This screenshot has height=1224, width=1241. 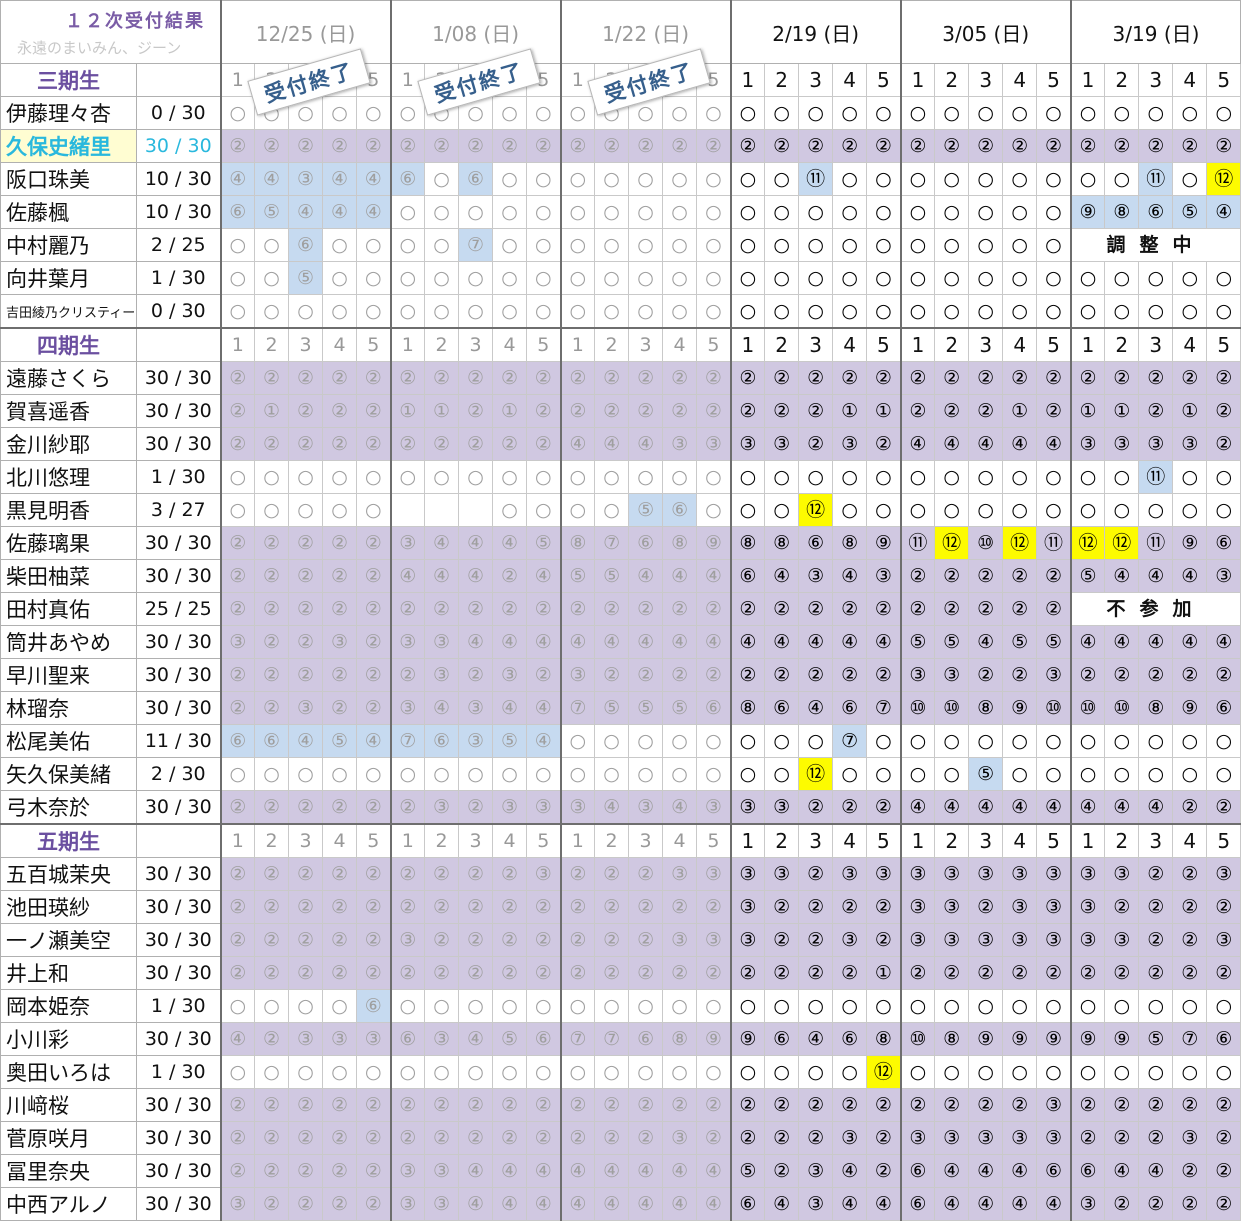 What do you see at coordinates (68, 940) in the screenshot?
I see `member-name: 一ノ瀬美空` at bounding box center [68, 940].